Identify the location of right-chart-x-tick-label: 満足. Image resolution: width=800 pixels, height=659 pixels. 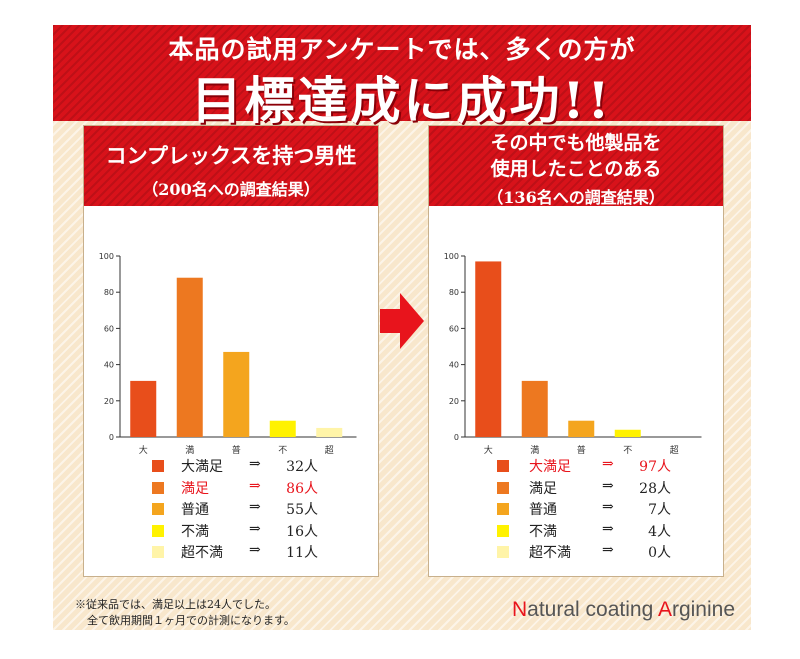
(534, 449).